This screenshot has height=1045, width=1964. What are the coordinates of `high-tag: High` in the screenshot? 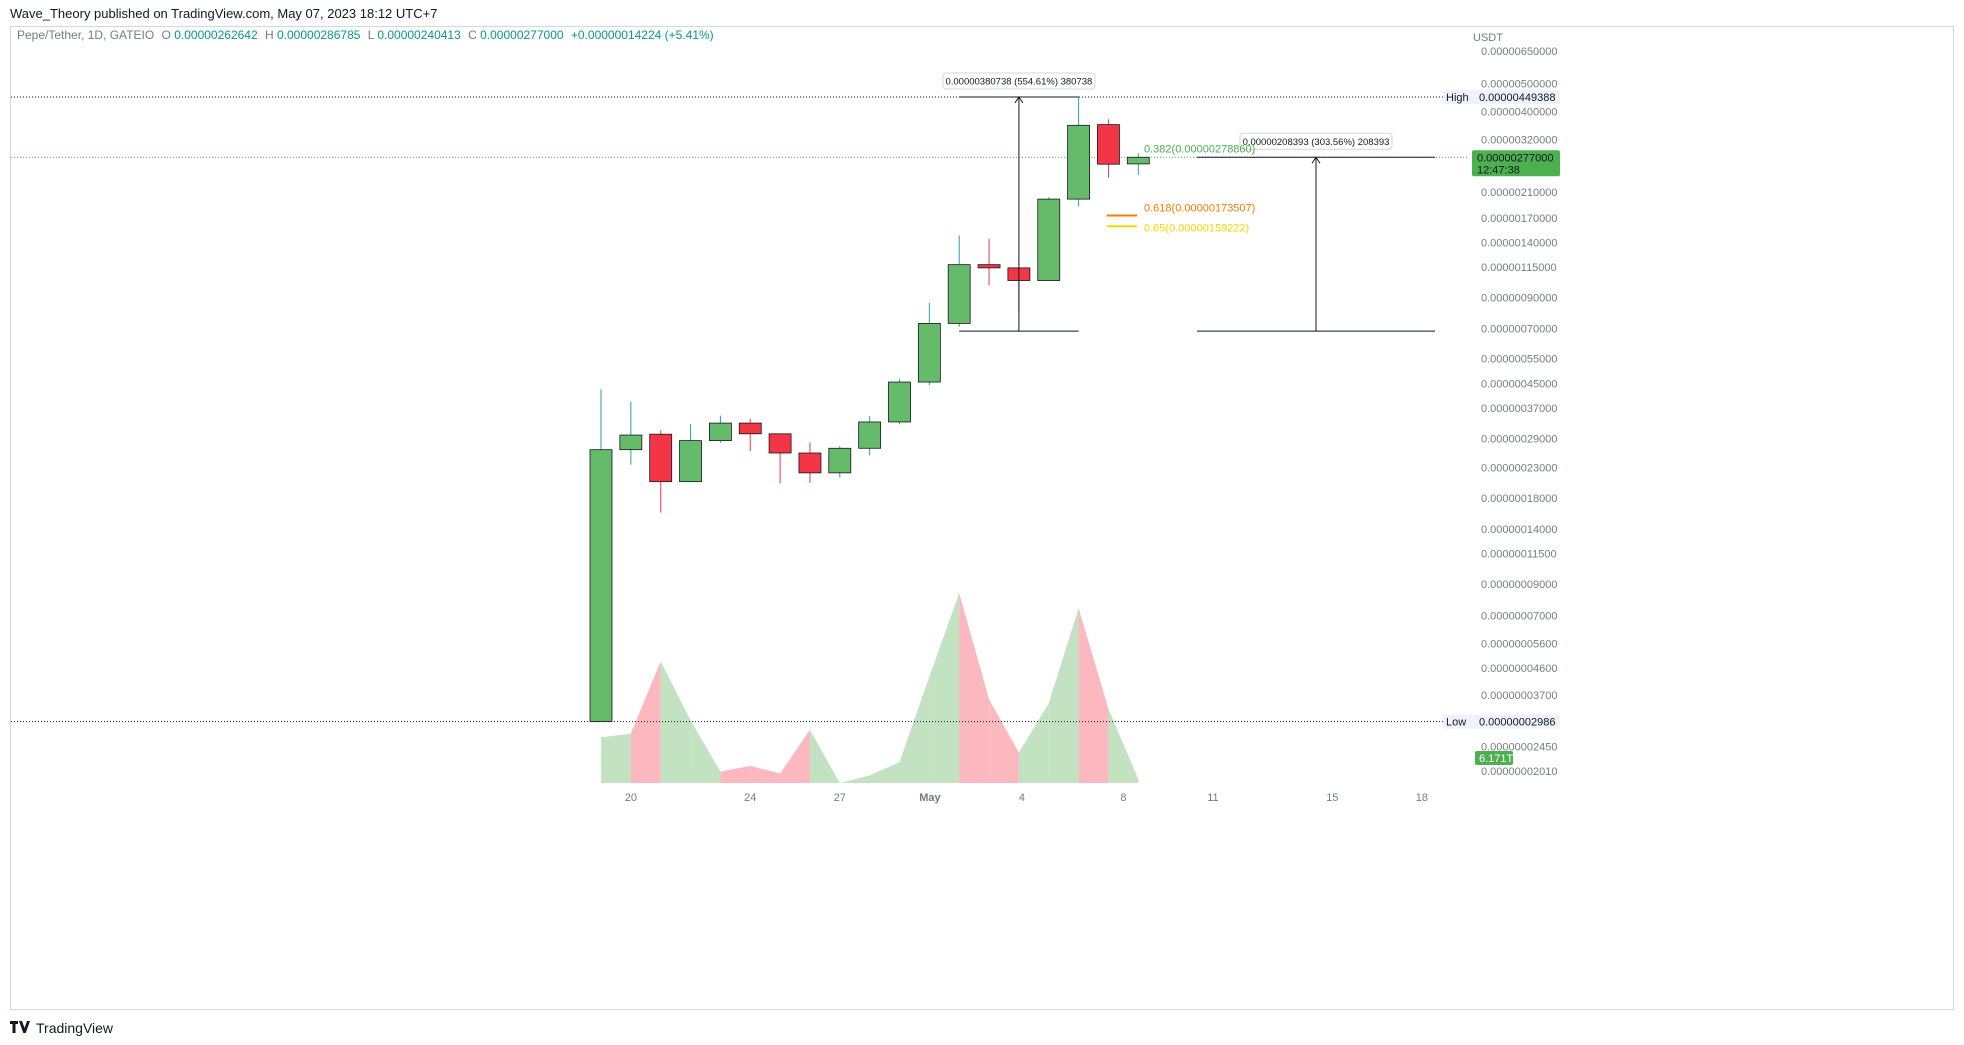 It's located at (1457, 98).